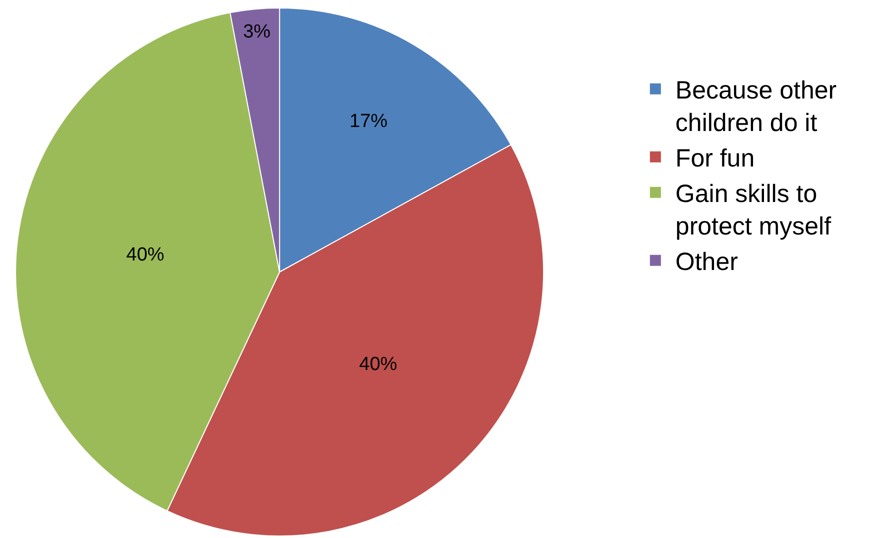 This screenshot has width=877, height=538. What do you see at coordinates (369, 121) in the screenshot?
I see `data-label: 17%` at bounding box center [369, 121].